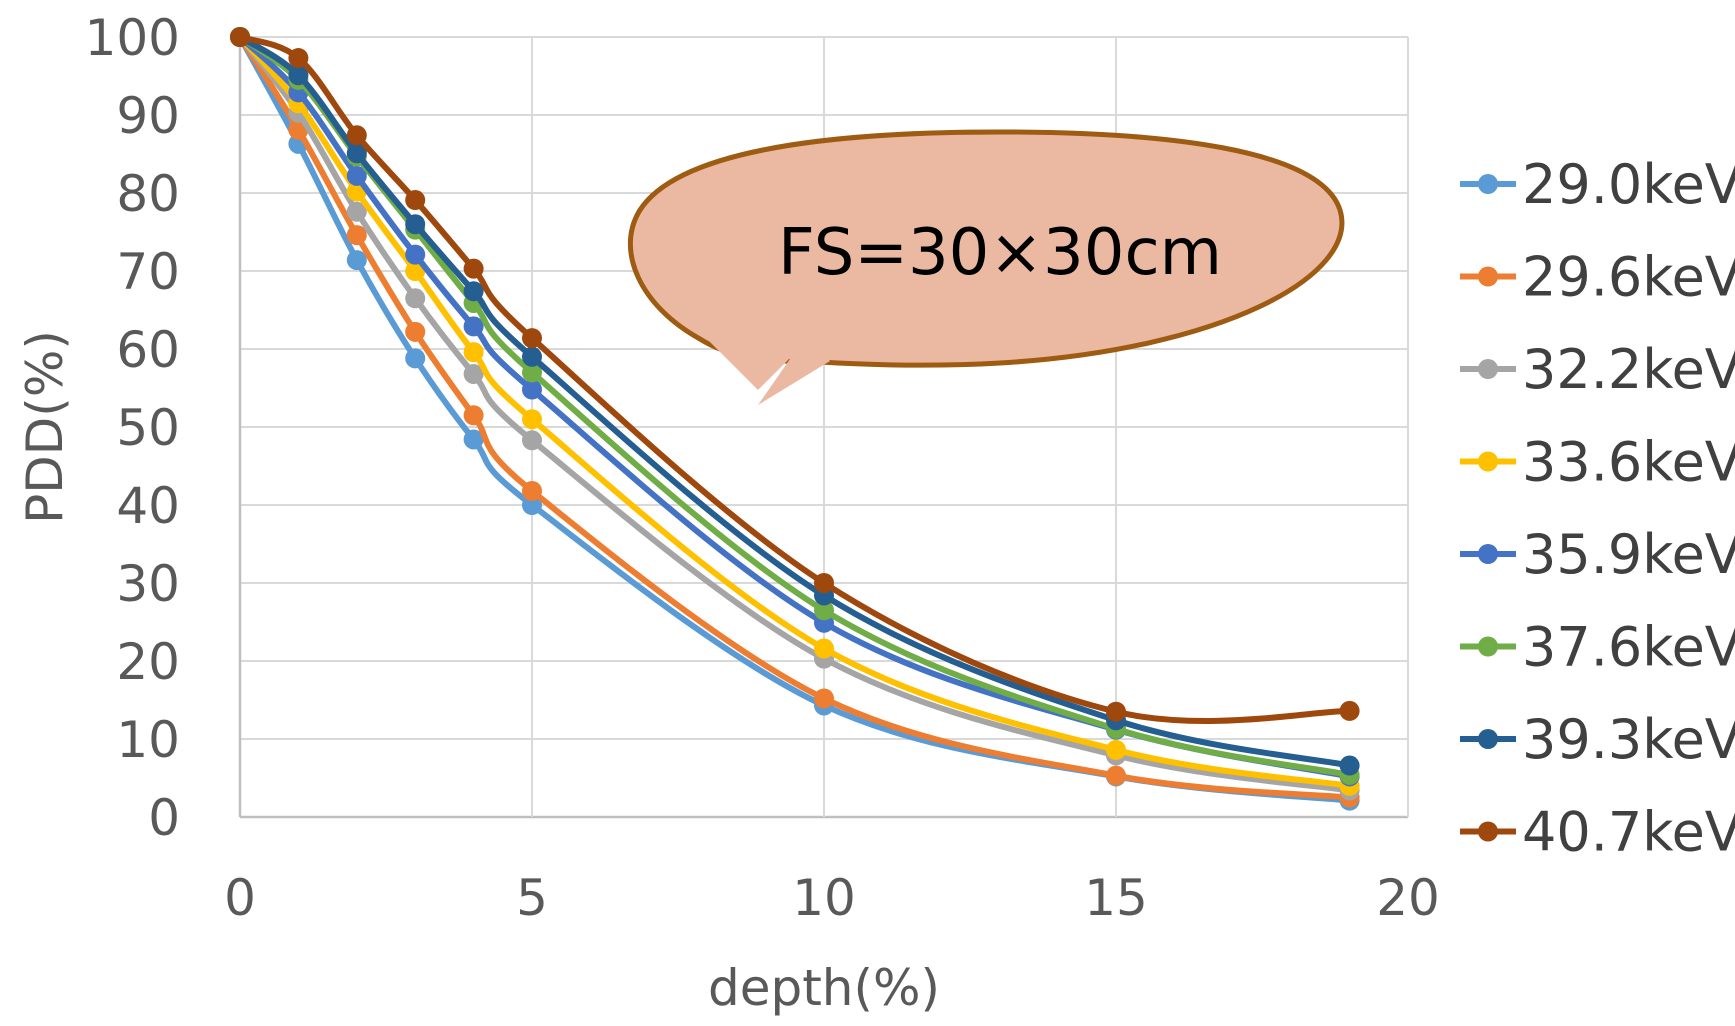 The height and width of the screenshot is (1026, 1735). I want to click on legend-label: 37.6keV, so click(1628, 647).